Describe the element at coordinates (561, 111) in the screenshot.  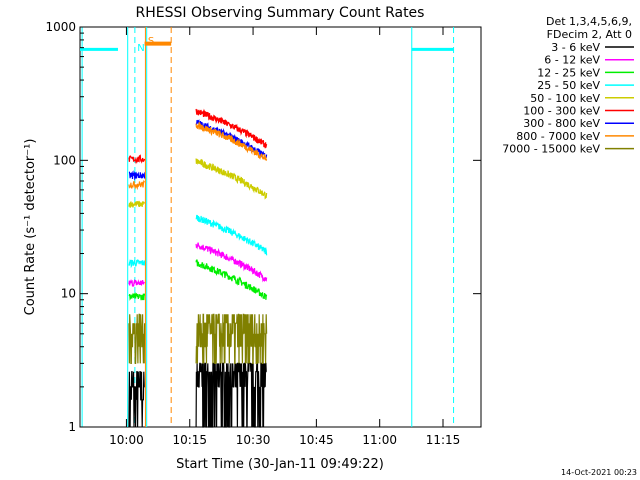
I see `legend-label-5: 100 - 300 keV` at that location.